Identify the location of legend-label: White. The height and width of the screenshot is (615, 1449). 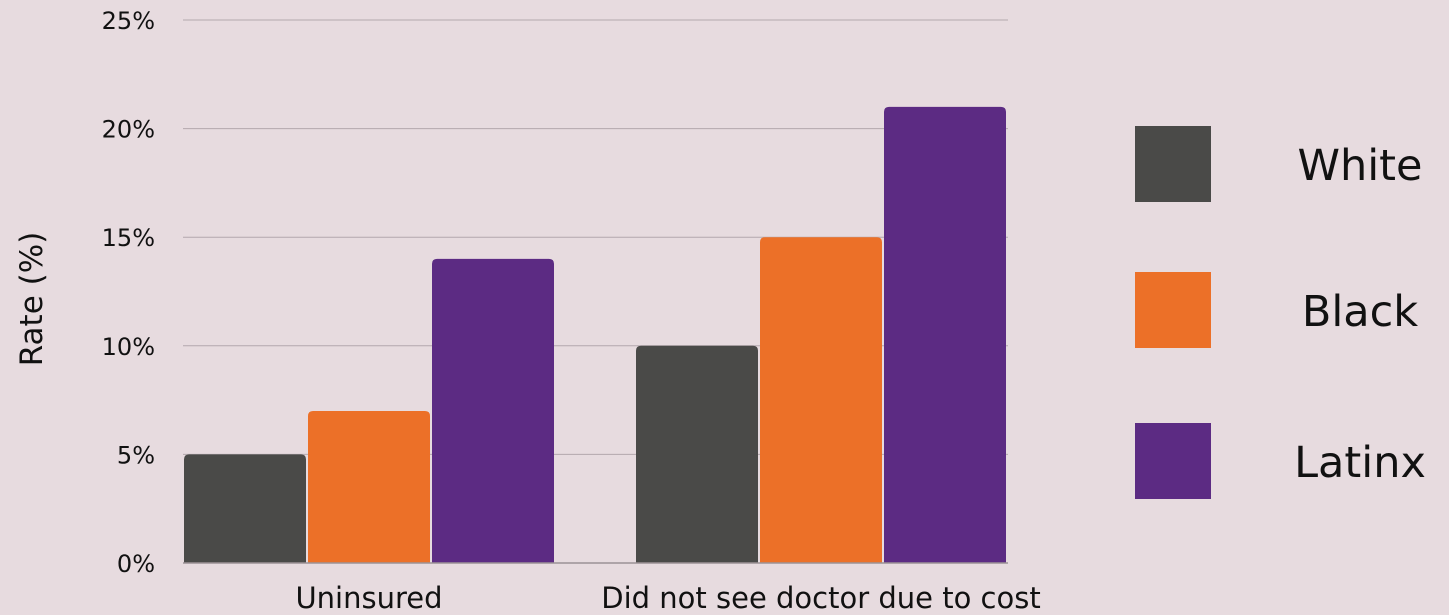
(1359, 166).